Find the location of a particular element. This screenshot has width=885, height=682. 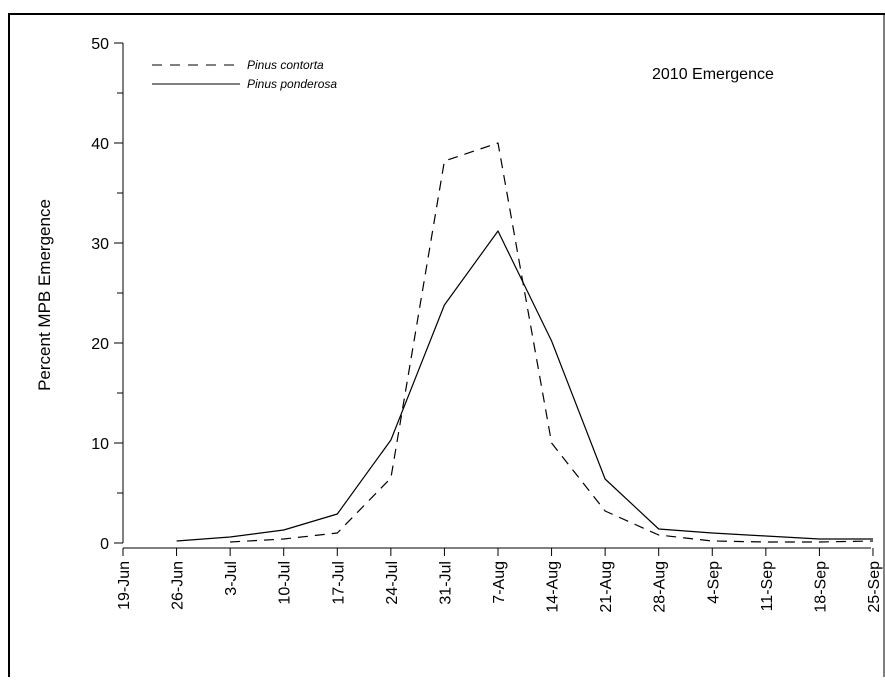

y-tick-label: 20 is located at coordinates (100, 344).